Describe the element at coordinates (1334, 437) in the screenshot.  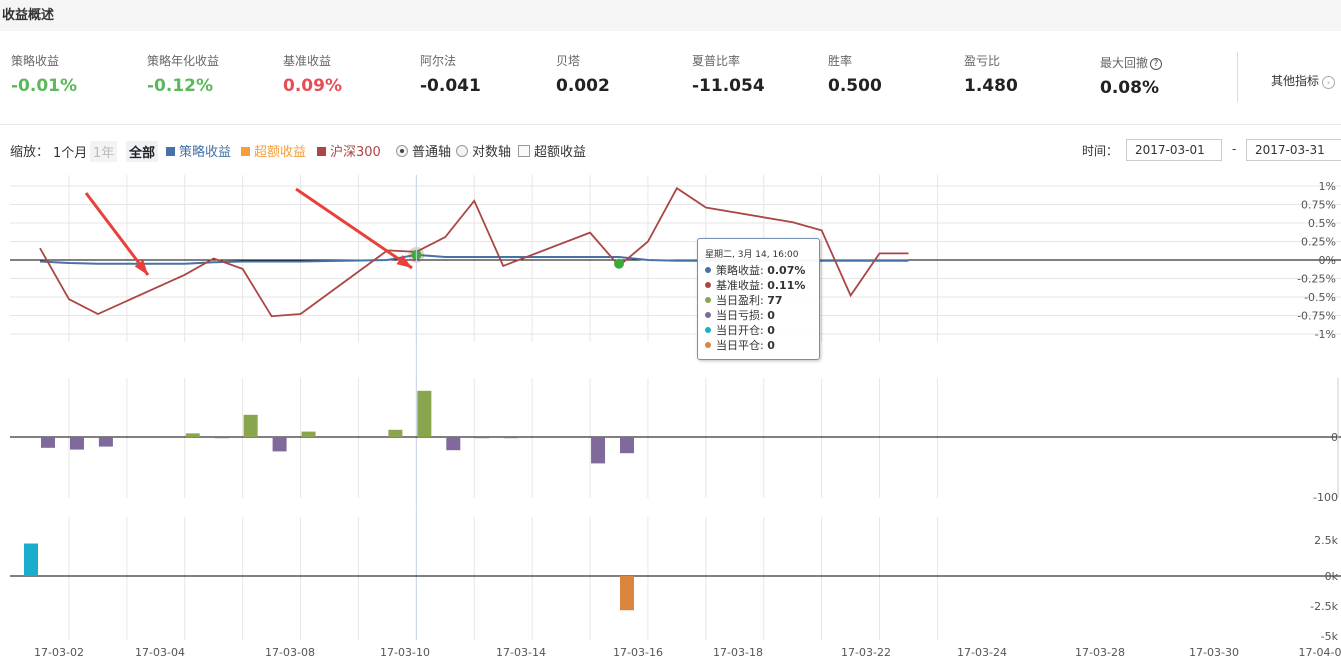
I see `y-tick-label: 0` at that location.